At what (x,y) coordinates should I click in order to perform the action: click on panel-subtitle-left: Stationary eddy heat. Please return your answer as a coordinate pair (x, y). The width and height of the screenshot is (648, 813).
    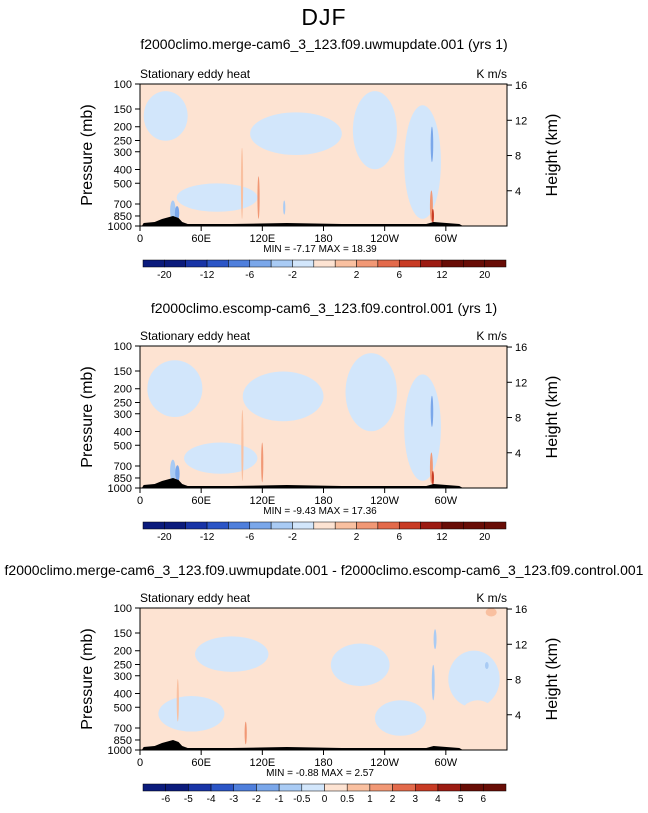
    Looking at the image, I should click on (195, 598).